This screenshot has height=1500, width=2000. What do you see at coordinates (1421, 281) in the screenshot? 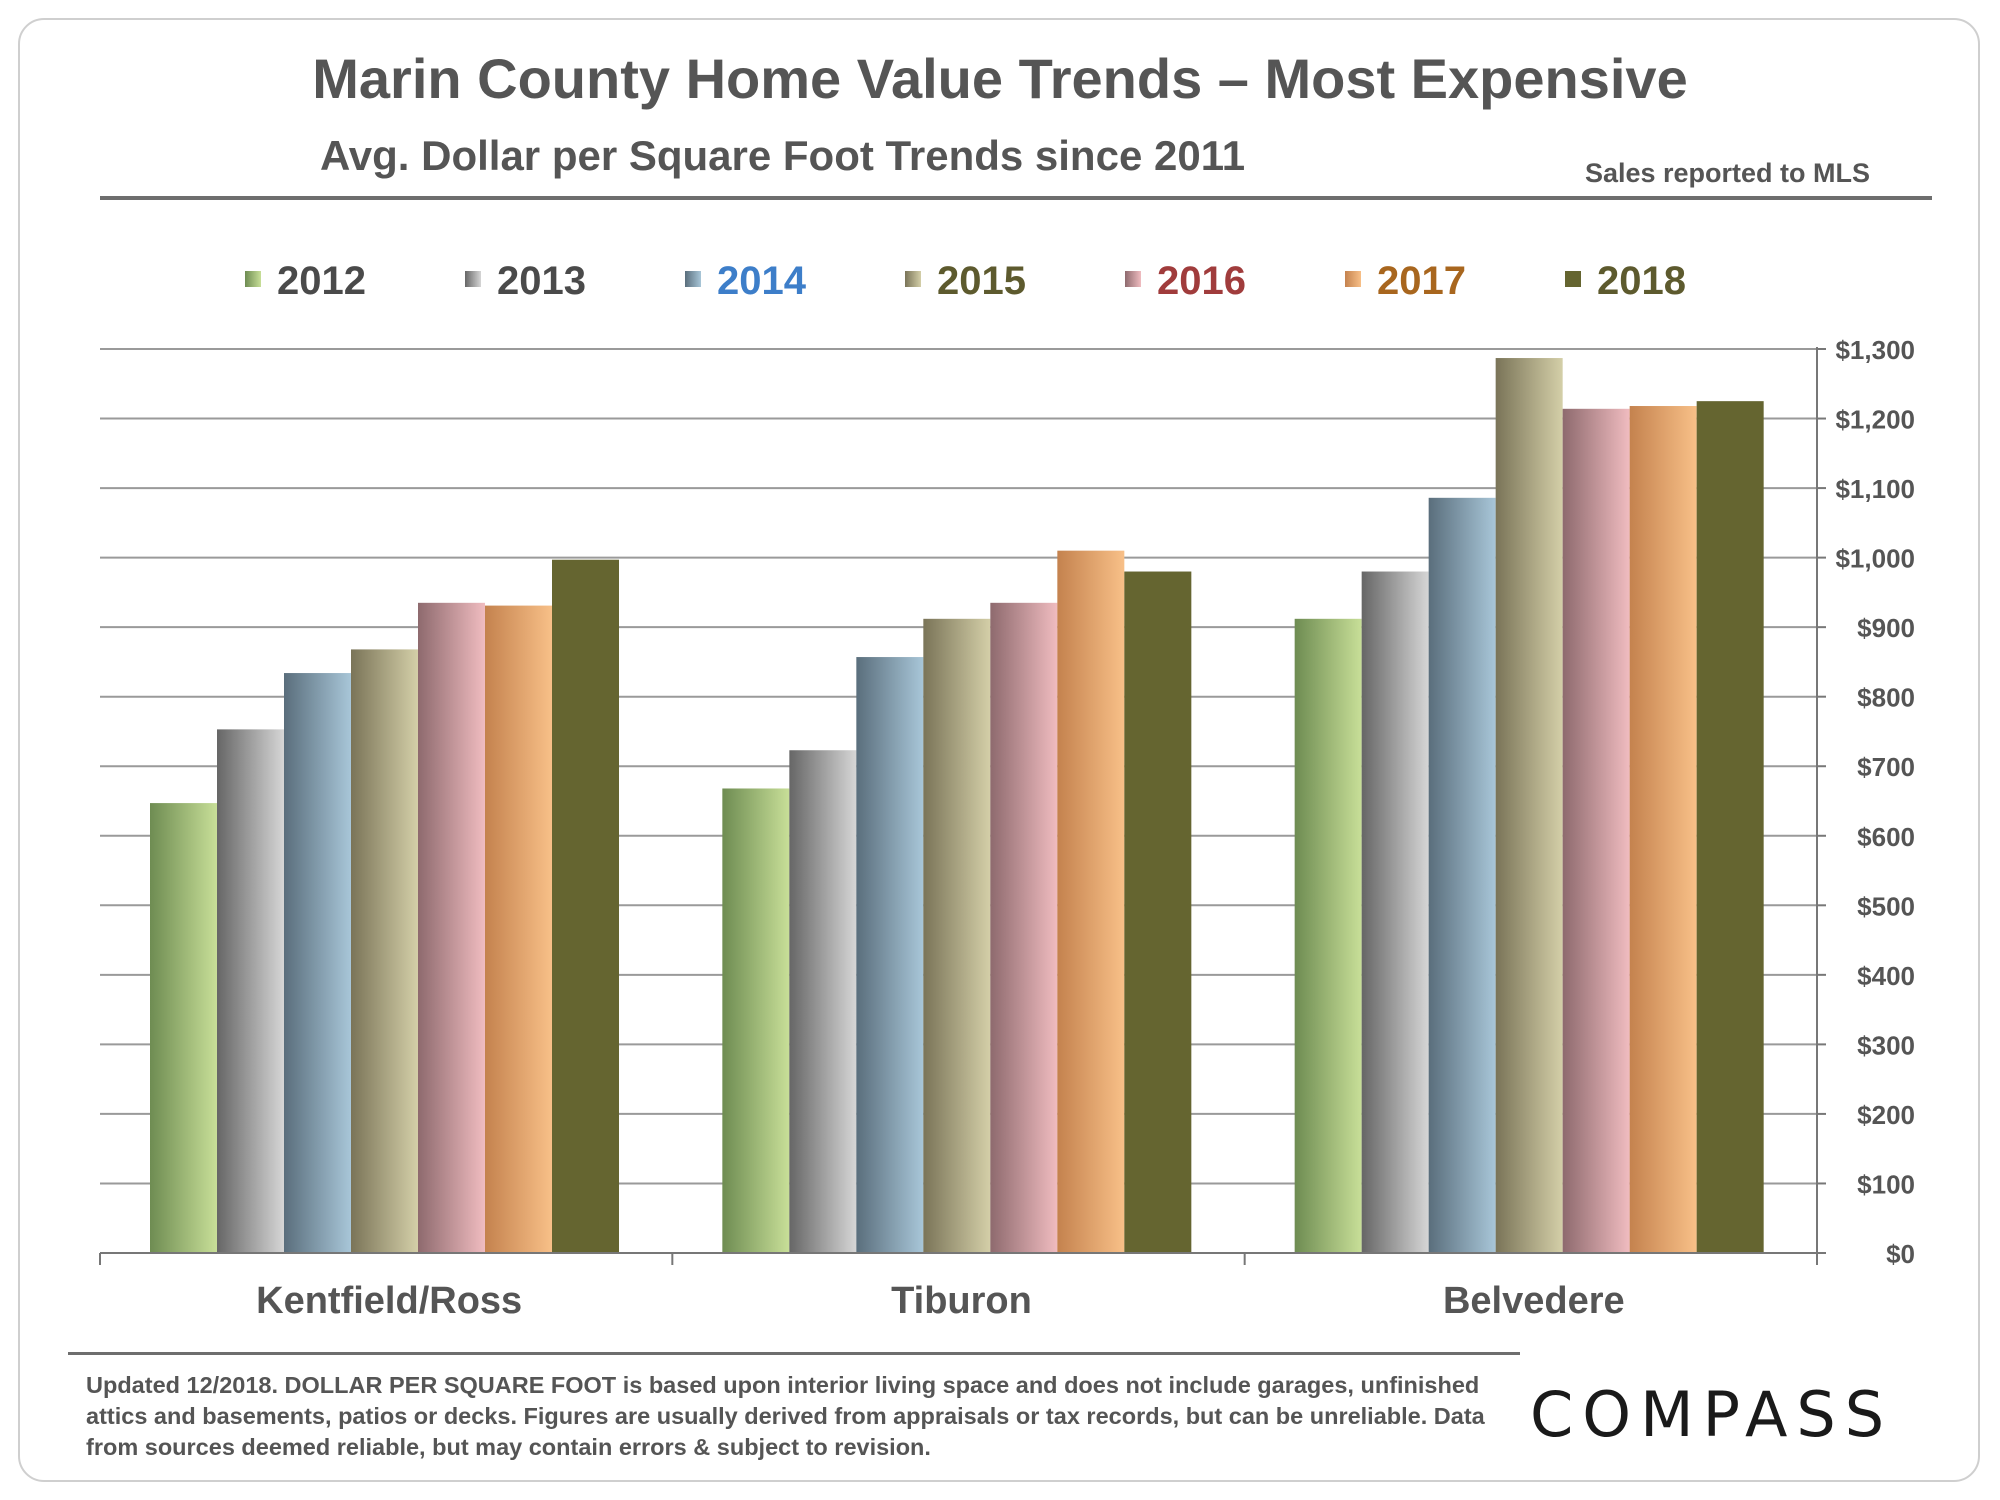
I see `legend-label: 2017` at bounding box center [1421, 281].